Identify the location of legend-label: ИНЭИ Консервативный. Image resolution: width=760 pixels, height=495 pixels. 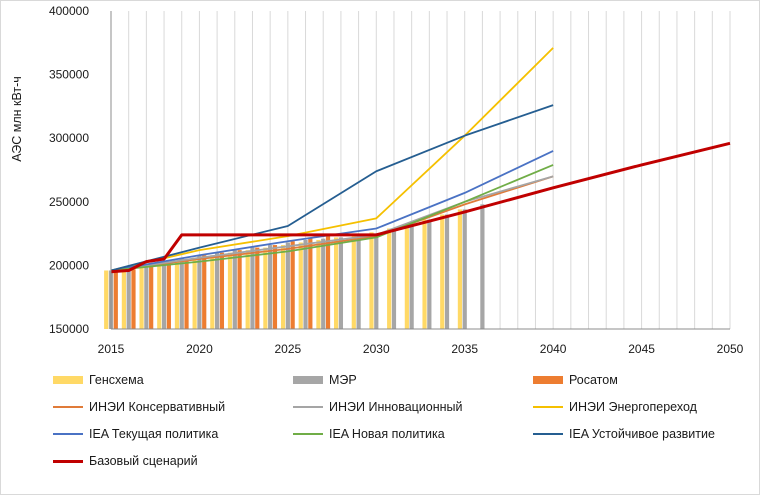
(157, 407).